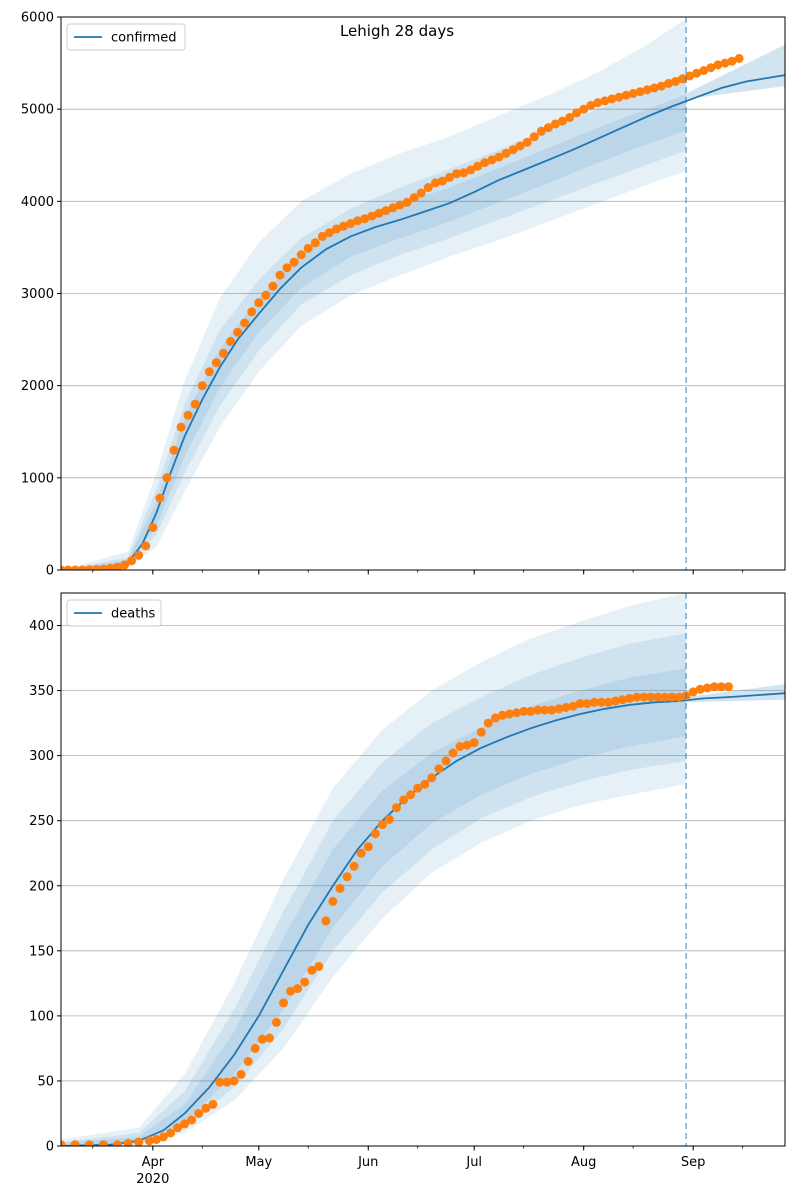 Image resolution: width=800 pixels, height=1204 pixels. What do you see at coordinates (37, 294) in the screenshot?
I see `y-tick-label-confirmed-3: 3000` at bounding box center [37, 294].